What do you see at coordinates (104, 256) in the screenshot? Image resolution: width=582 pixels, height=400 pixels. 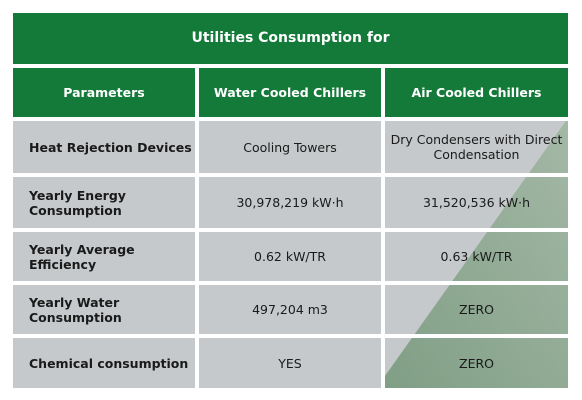 I see `row-3-parameter: Yearly Average Efficiency` at bounding box center [104, 256].